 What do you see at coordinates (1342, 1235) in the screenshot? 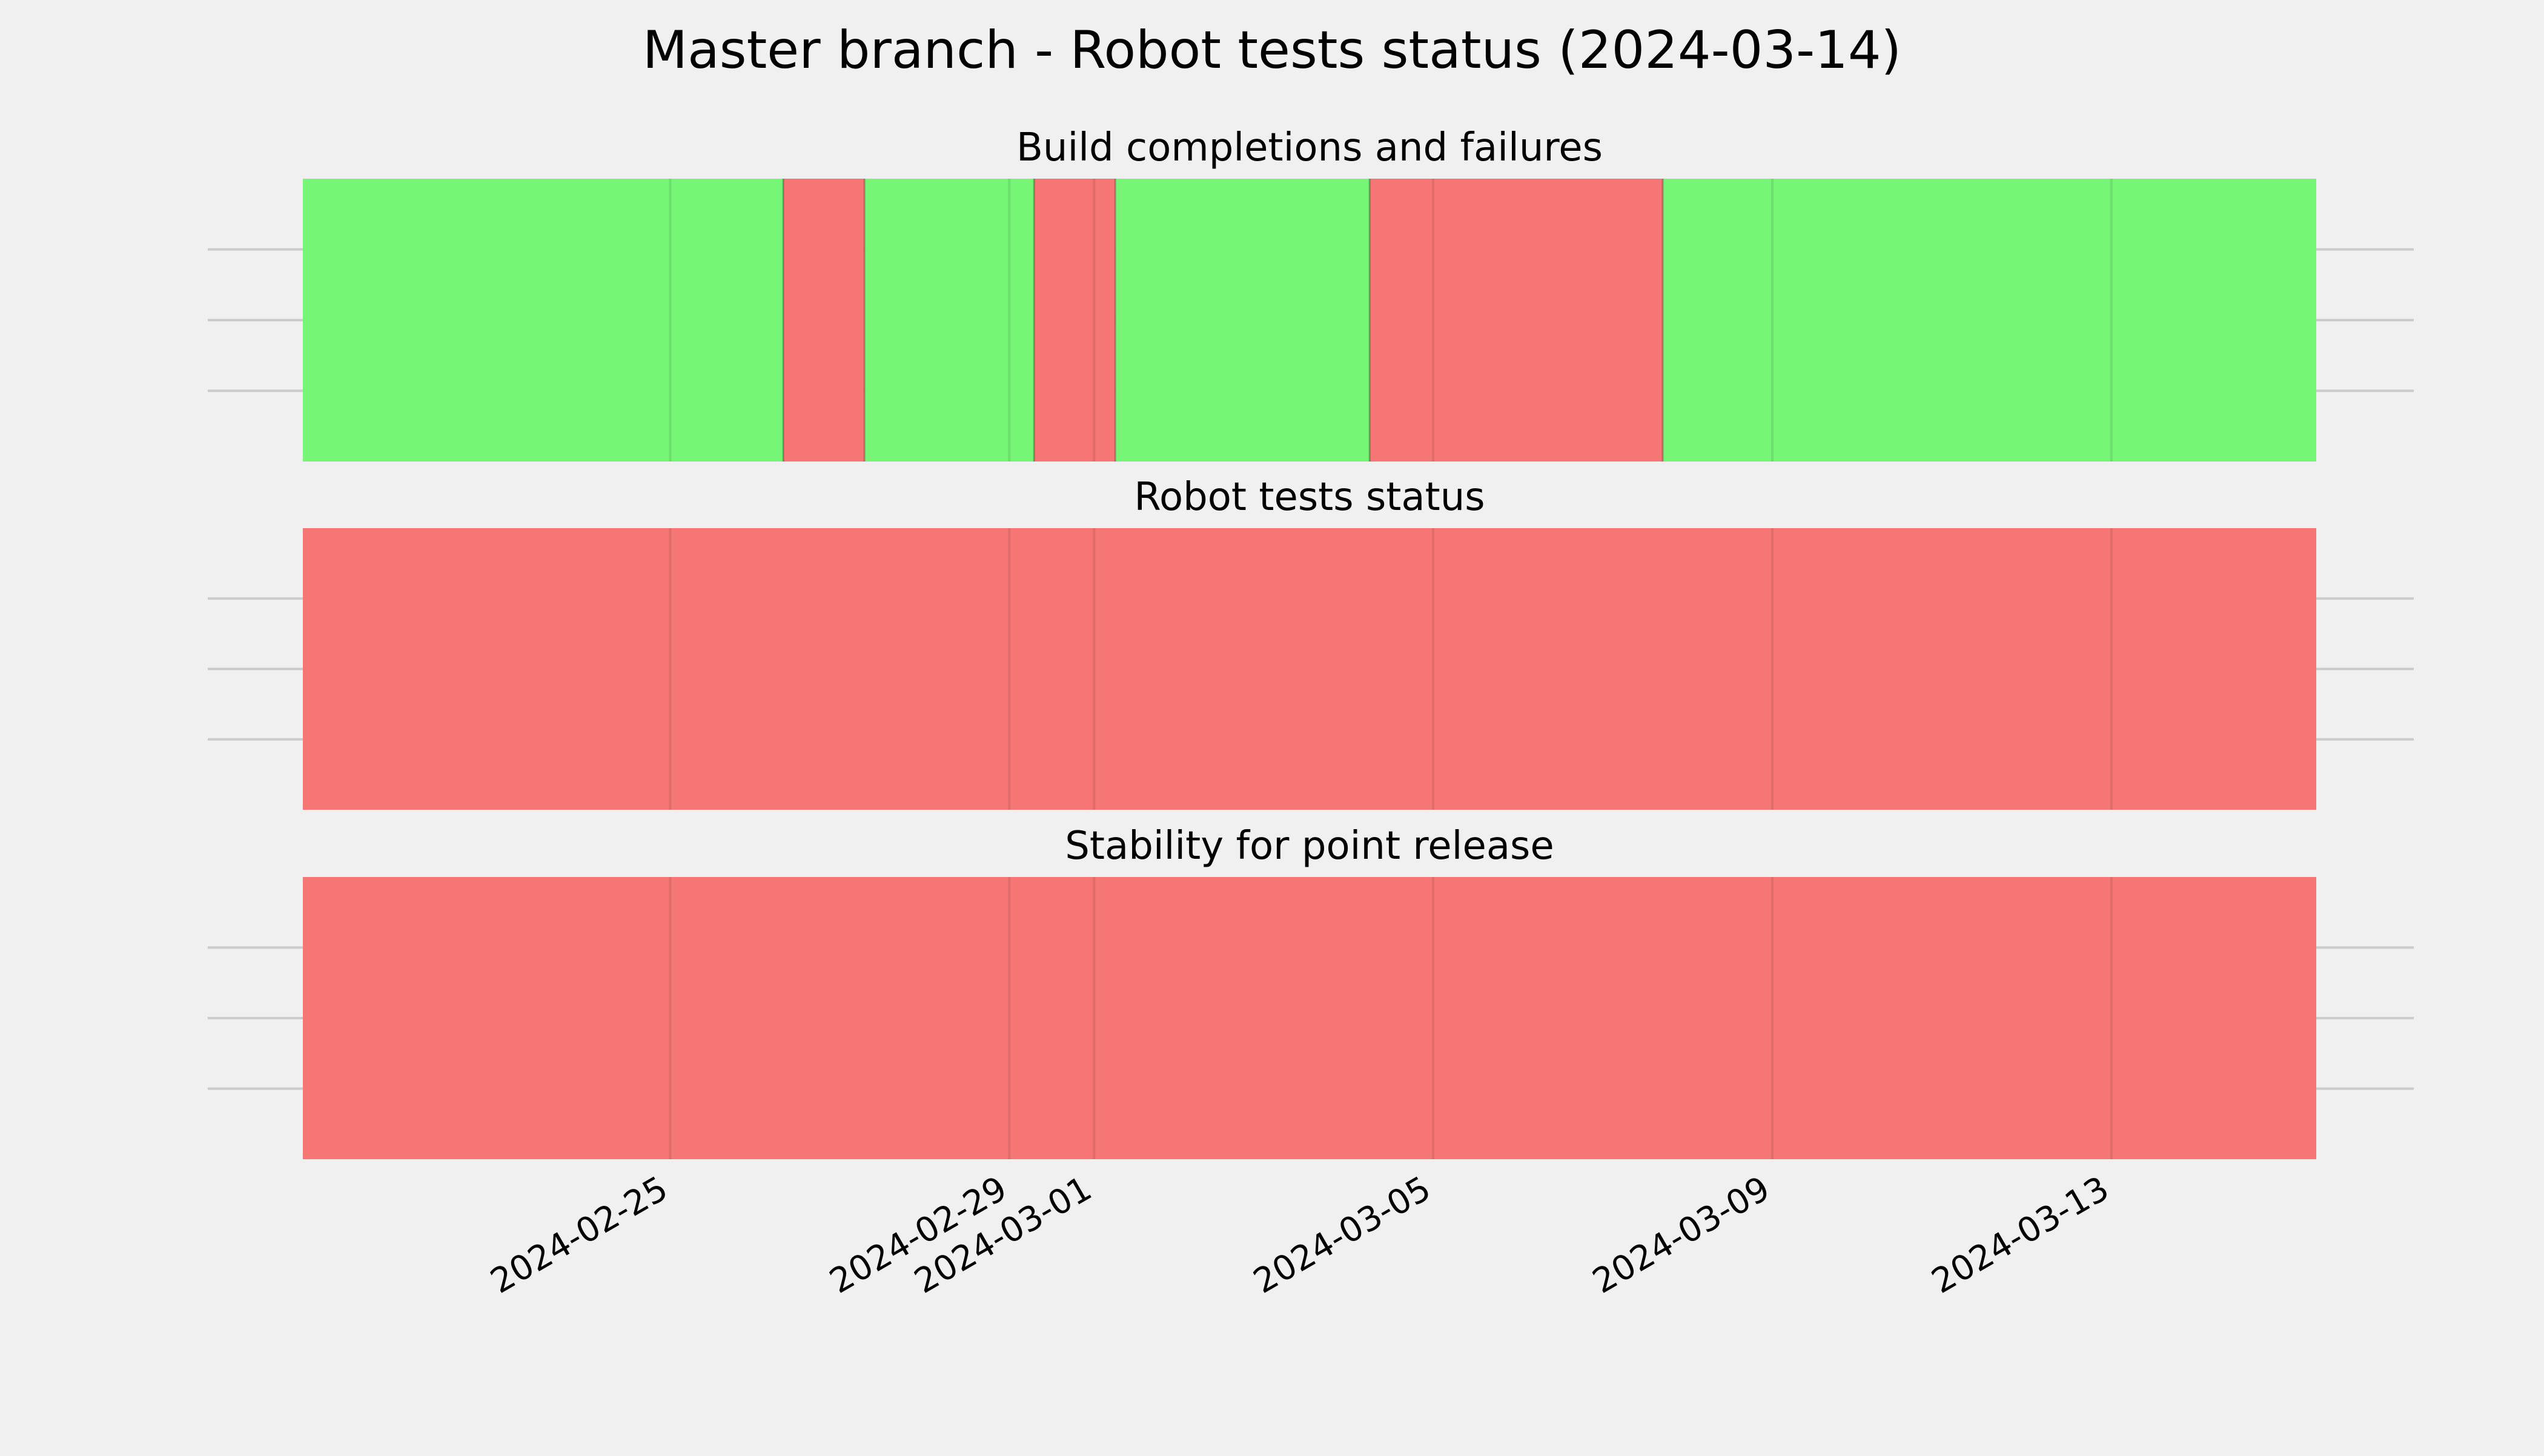
I see `x-tick-label: 2024-03-05` at bounding box center [1342, 1235].